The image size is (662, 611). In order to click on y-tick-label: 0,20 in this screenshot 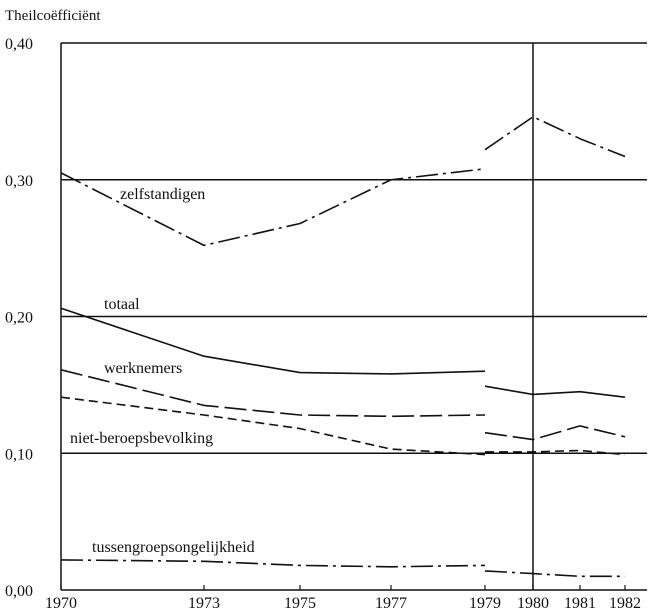, I will do `click(19, 318)`.